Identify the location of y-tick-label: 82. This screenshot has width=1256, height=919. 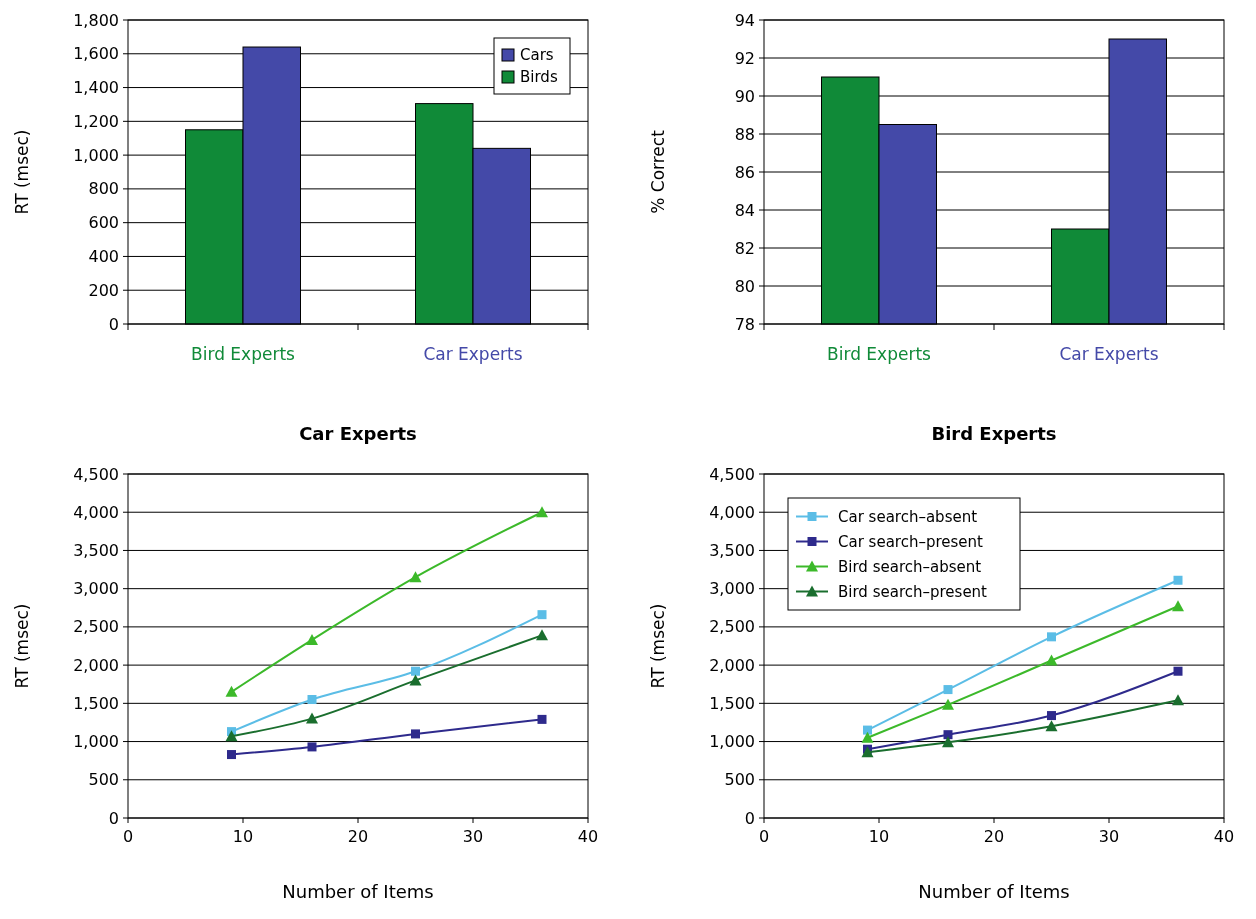
(744, 248).